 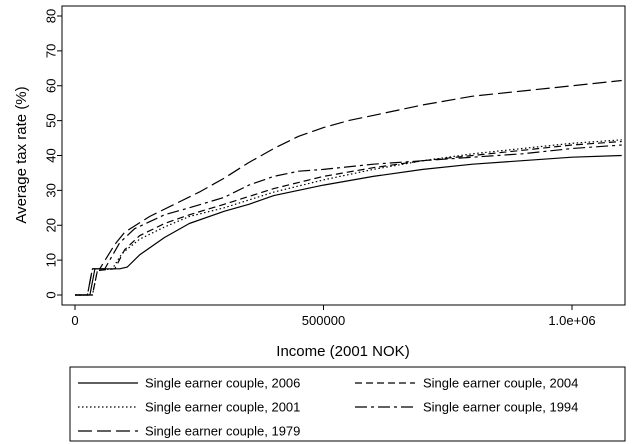 What do you see at coordinates (51, 86) in the screenshot?
I see `y-tick-label: 60` at bounding box center [51, 86].